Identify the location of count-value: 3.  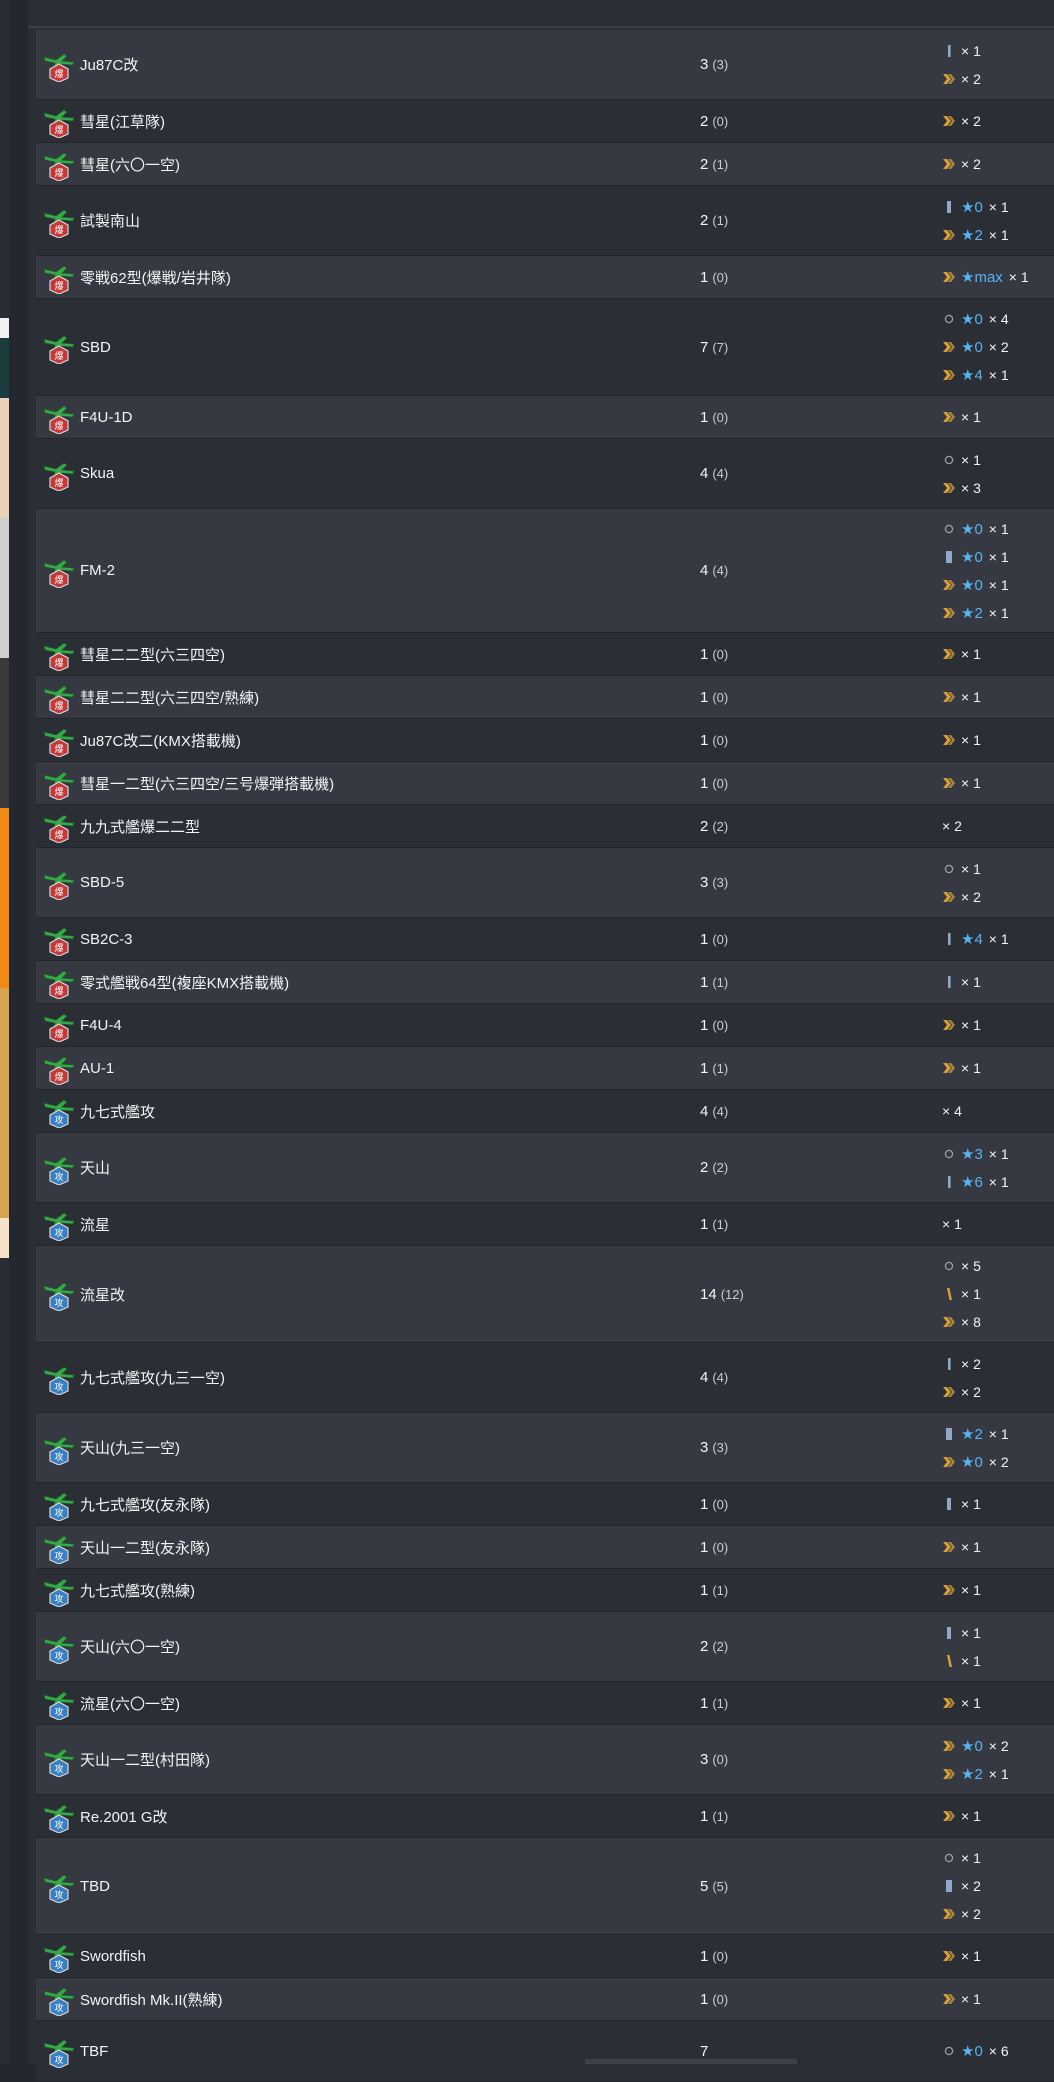
(704, 882).